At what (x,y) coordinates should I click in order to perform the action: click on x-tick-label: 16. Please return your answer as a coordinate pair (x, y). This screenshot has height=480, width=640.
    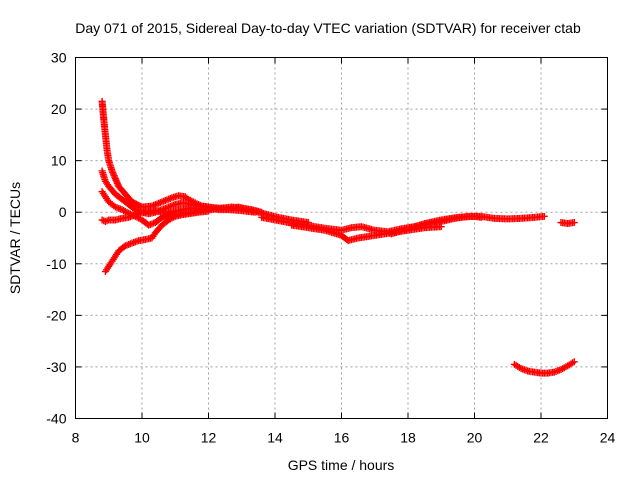
    Looking at the image, I should click on (342, 438).